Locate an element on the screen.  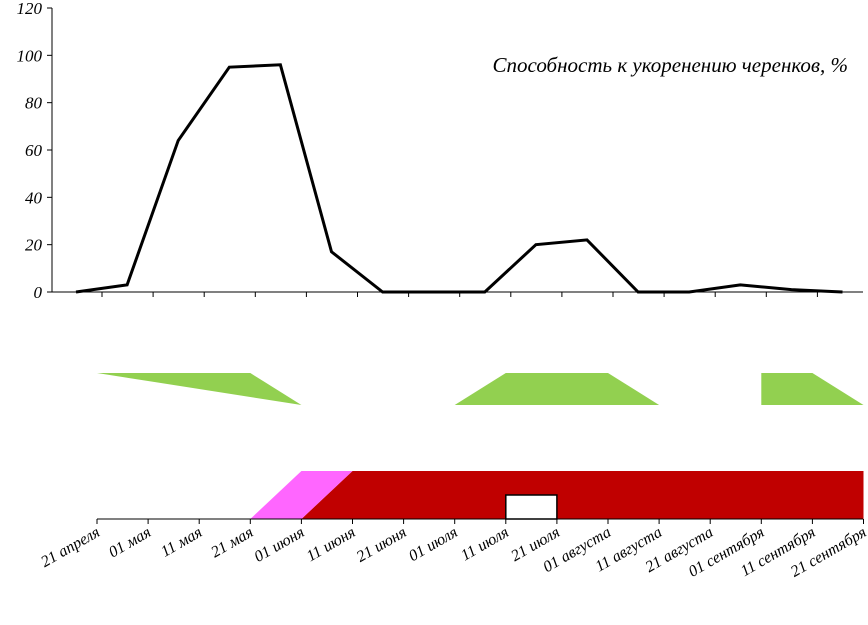
band-2-gap is located at coordinates (531, 507).